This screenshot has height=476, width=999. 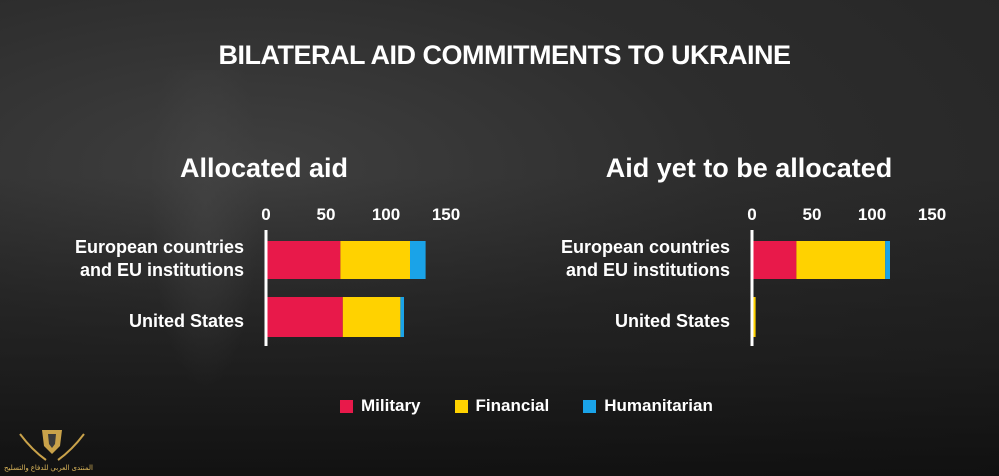 What do you see at coordinates (749, 168) in the screenshot?
I see `chart-title-unallocated: Aid yet to be allocated` at bounding box center [749, 168].